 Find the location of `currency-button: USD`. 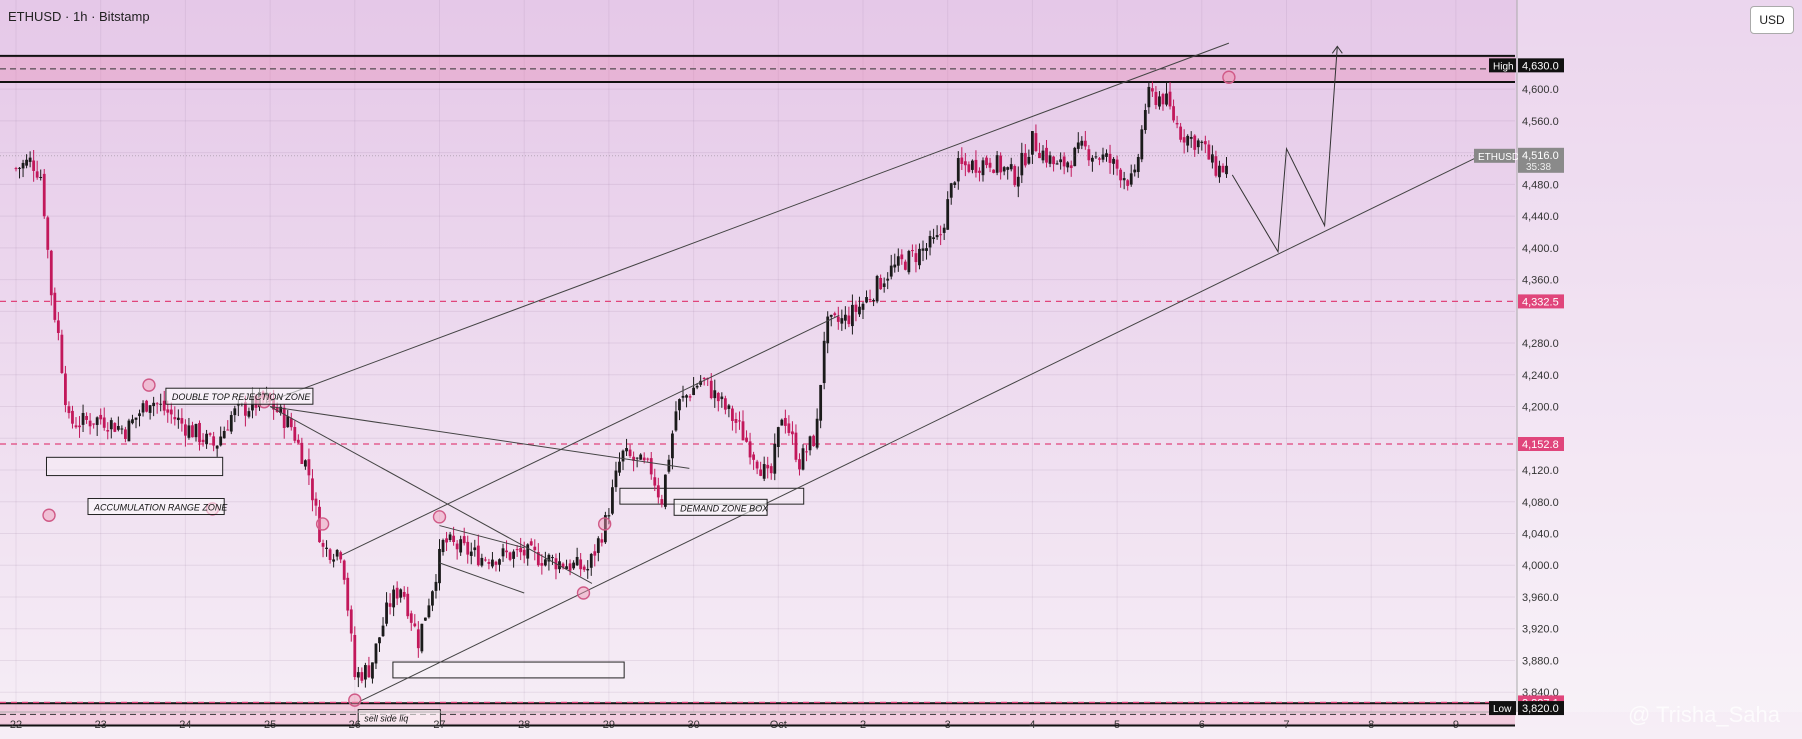

currency-button: USD is located at coordinates (1772, 20).